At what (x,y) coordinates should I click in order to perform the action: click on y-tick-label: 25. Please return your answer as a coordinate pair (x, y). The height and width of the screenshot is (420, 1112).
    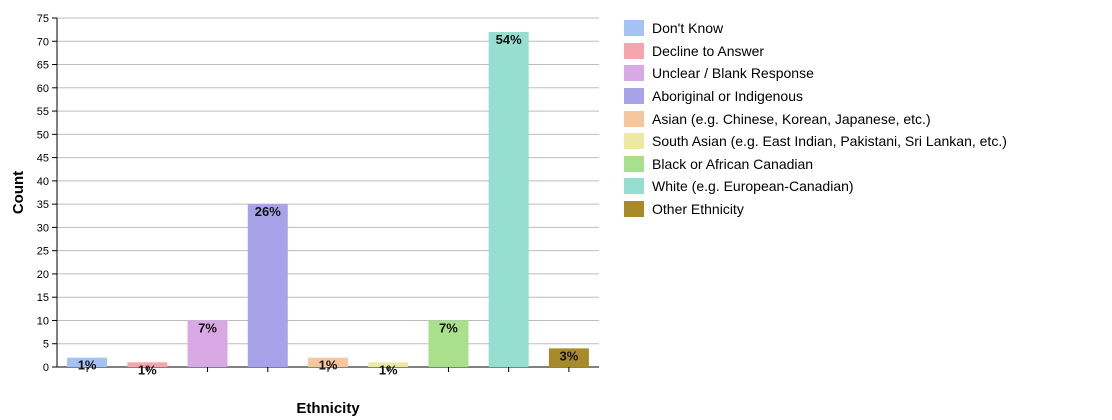
    Looking at the image, I should click on (43, 252).